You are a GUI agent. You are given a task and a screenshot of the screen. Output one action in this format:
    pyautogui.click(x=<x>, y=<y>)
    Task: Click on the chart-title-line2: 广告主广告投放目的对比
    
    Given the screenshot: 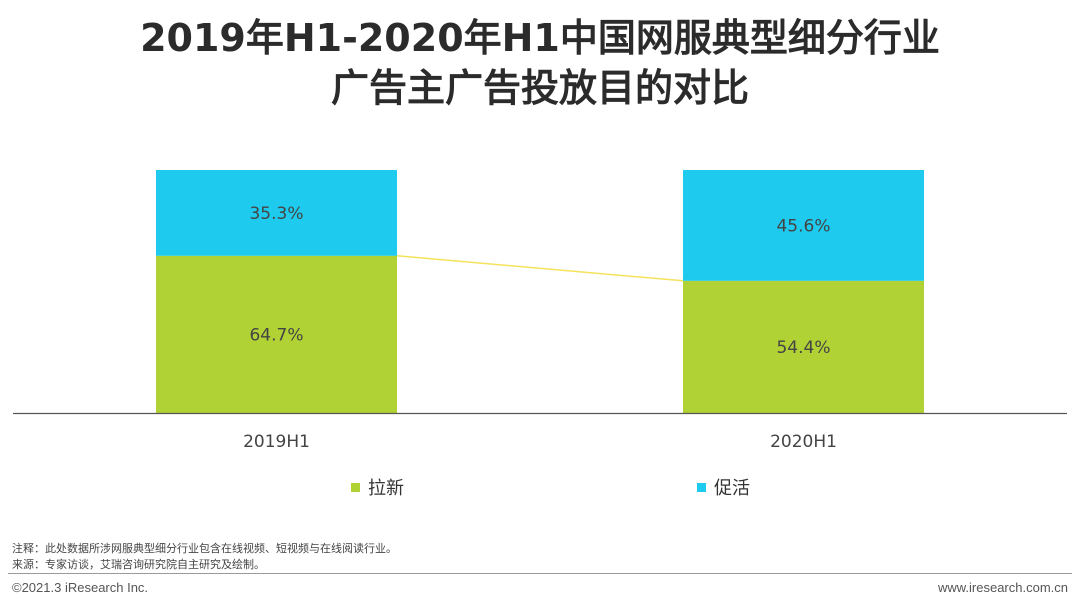 What is the action you would take?
    pyautogui.click(x=539, y=88)
    